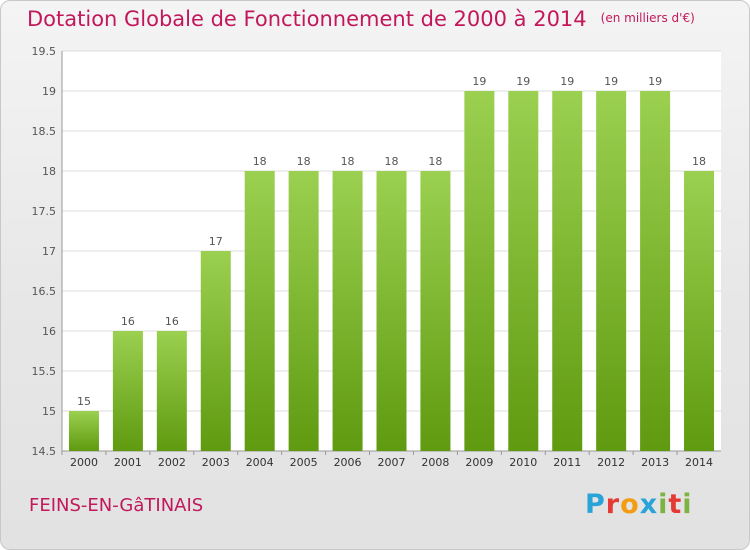  What do you see at coordinates (347, 311) in the screenshot?
I see `bar-2006` at bounding box center [347, 311].